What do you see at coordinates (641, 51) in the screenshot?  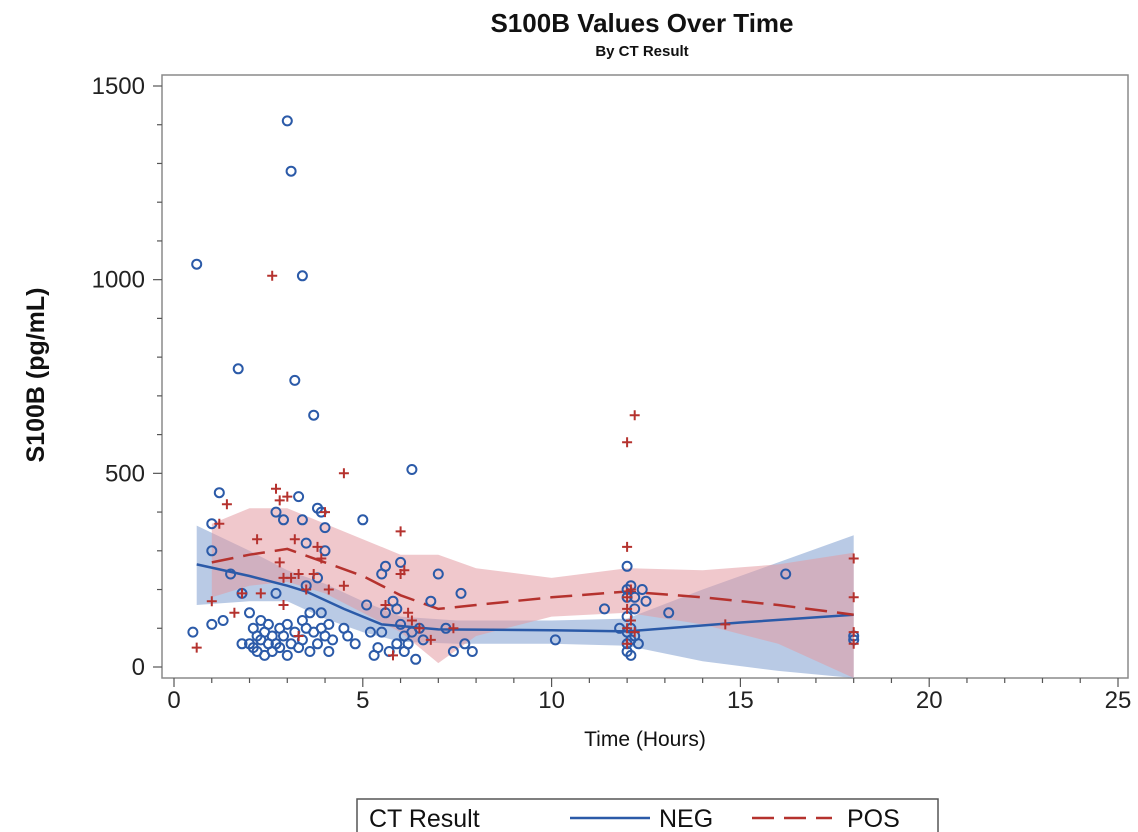 I see `chart-subtitle: By CT Result` at bounding box center [641, 51].